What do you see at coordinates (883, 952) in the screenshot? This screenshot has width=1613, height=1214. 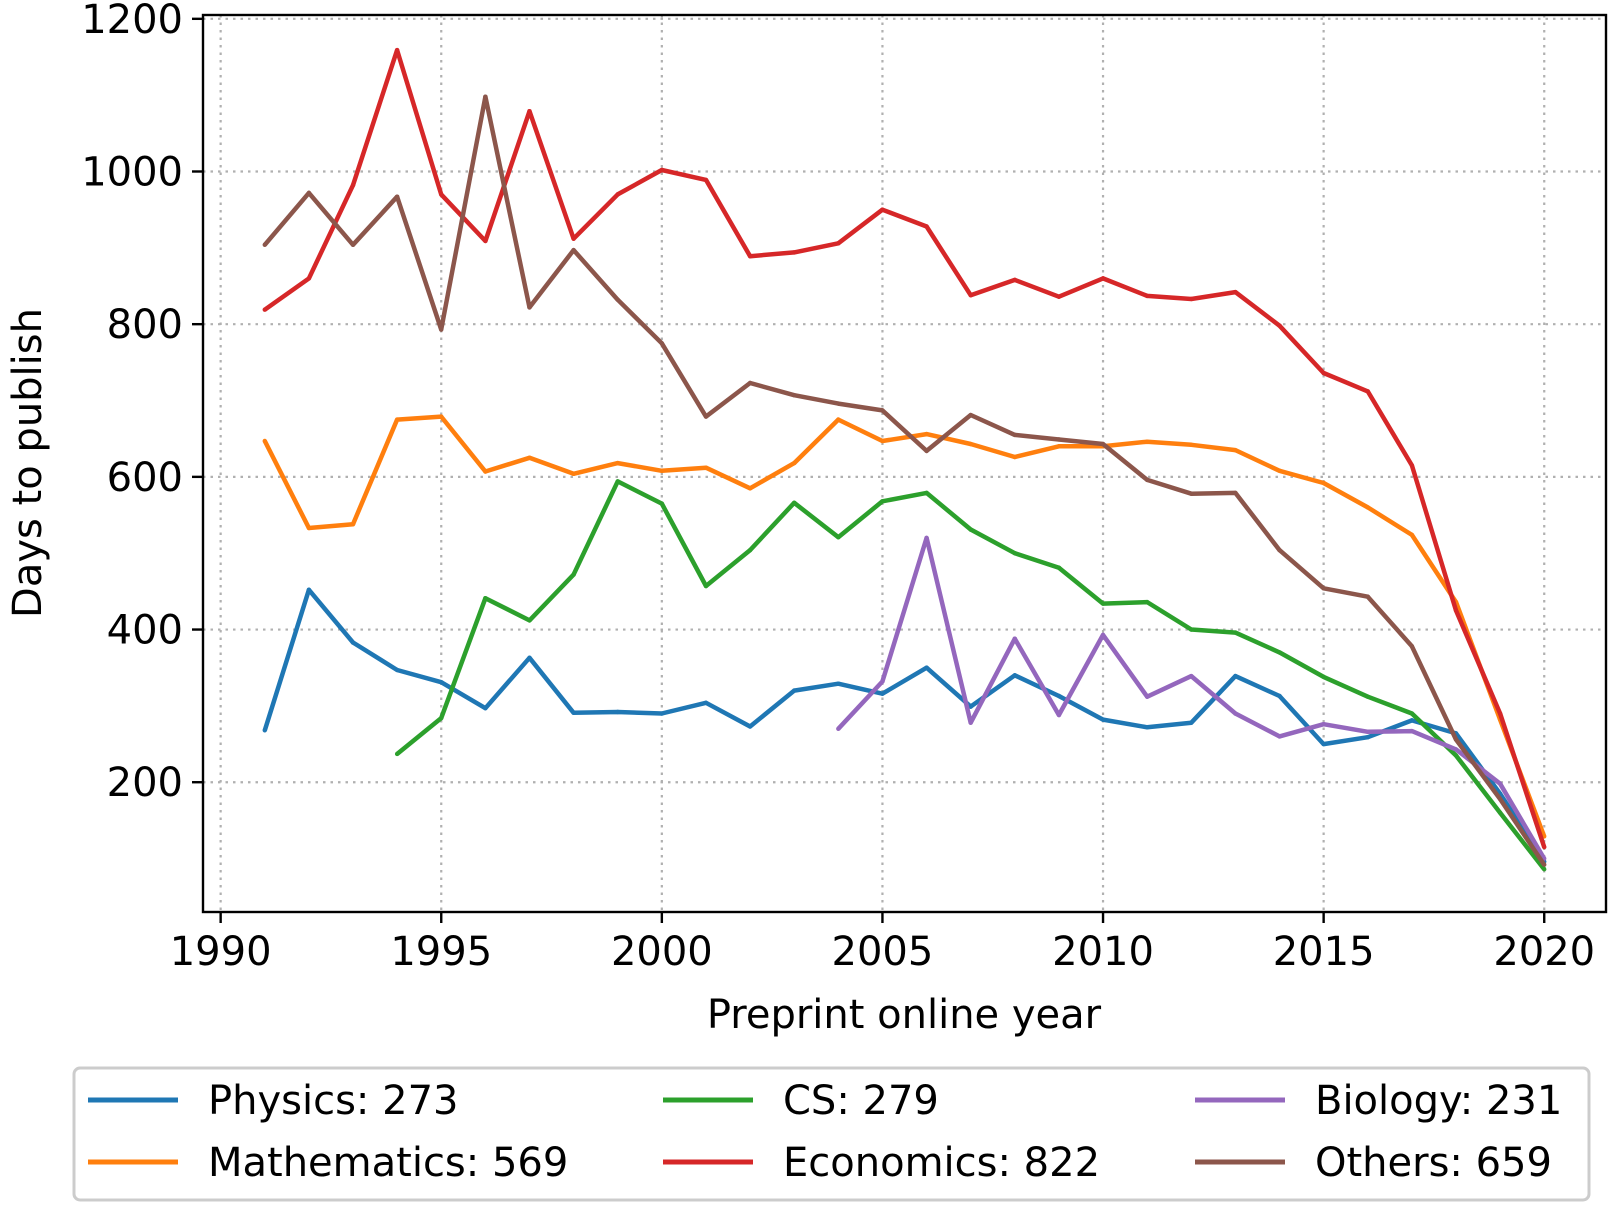 I see `x-tick-label: 2005` at bounding box center [883, 952].